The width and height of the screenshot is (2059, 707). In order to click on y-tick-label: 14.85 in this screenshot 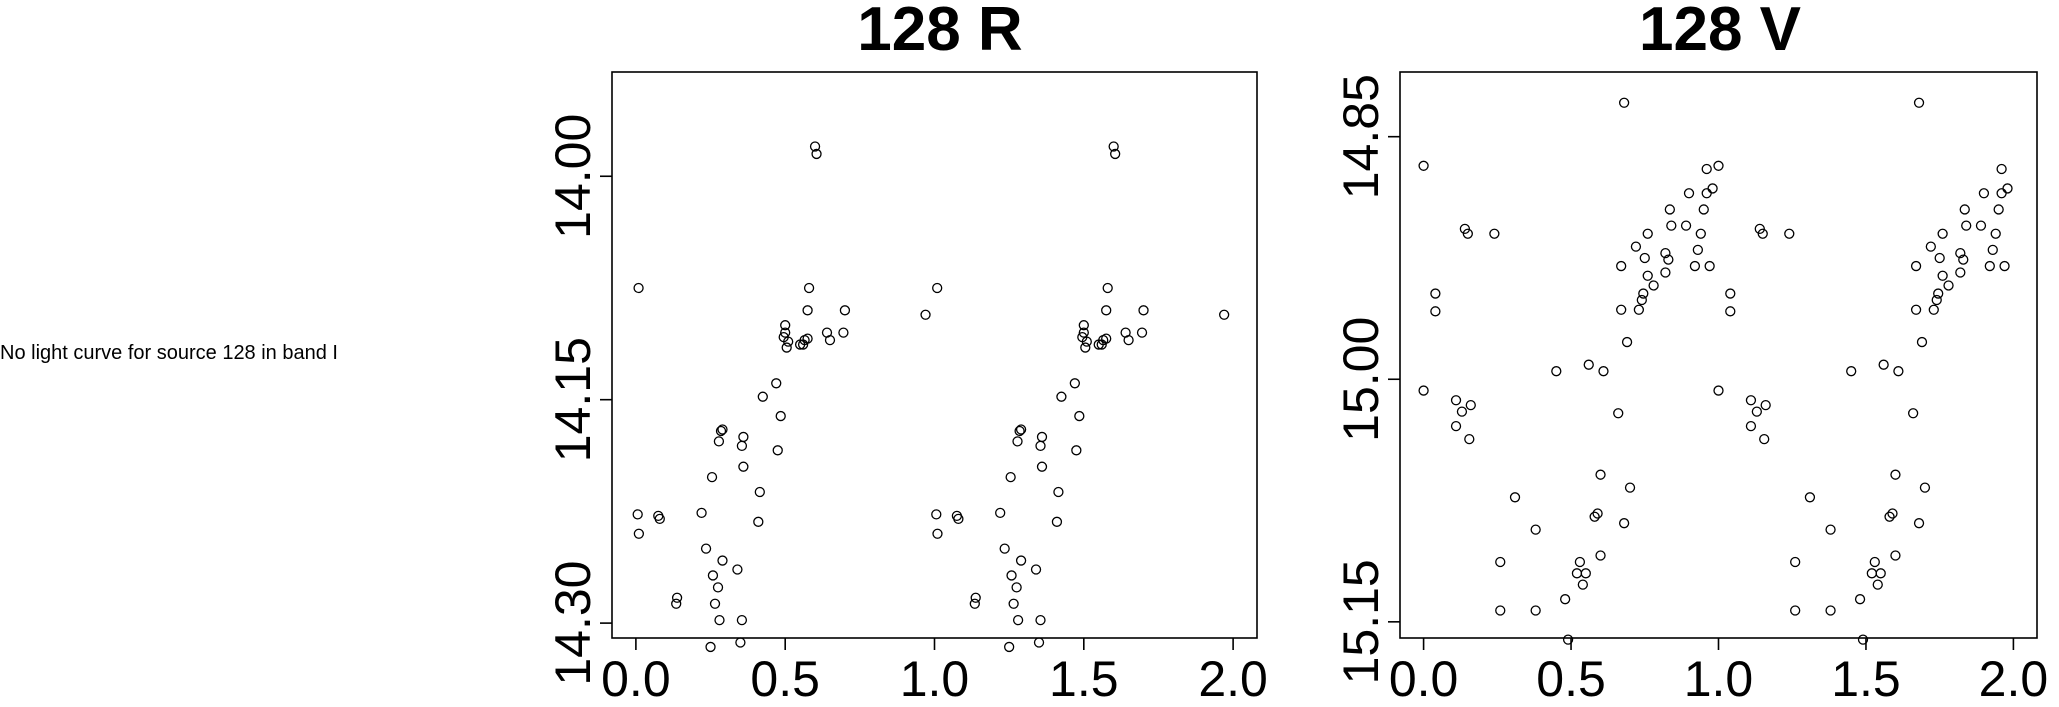, I will do `click(1361, 136)`.